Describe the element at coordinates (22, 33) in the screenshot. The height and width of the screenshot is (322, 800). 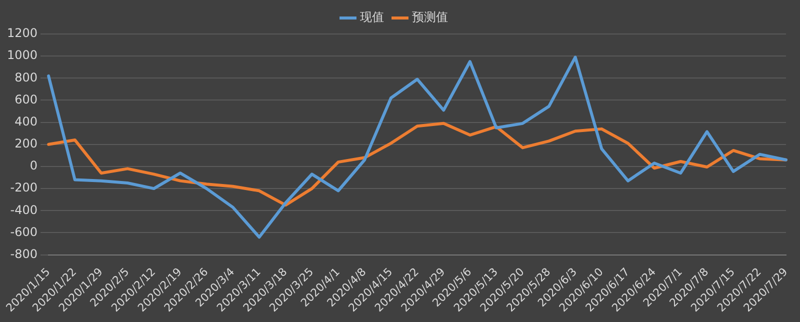
I see `y-tick-label: 1200` at that location.